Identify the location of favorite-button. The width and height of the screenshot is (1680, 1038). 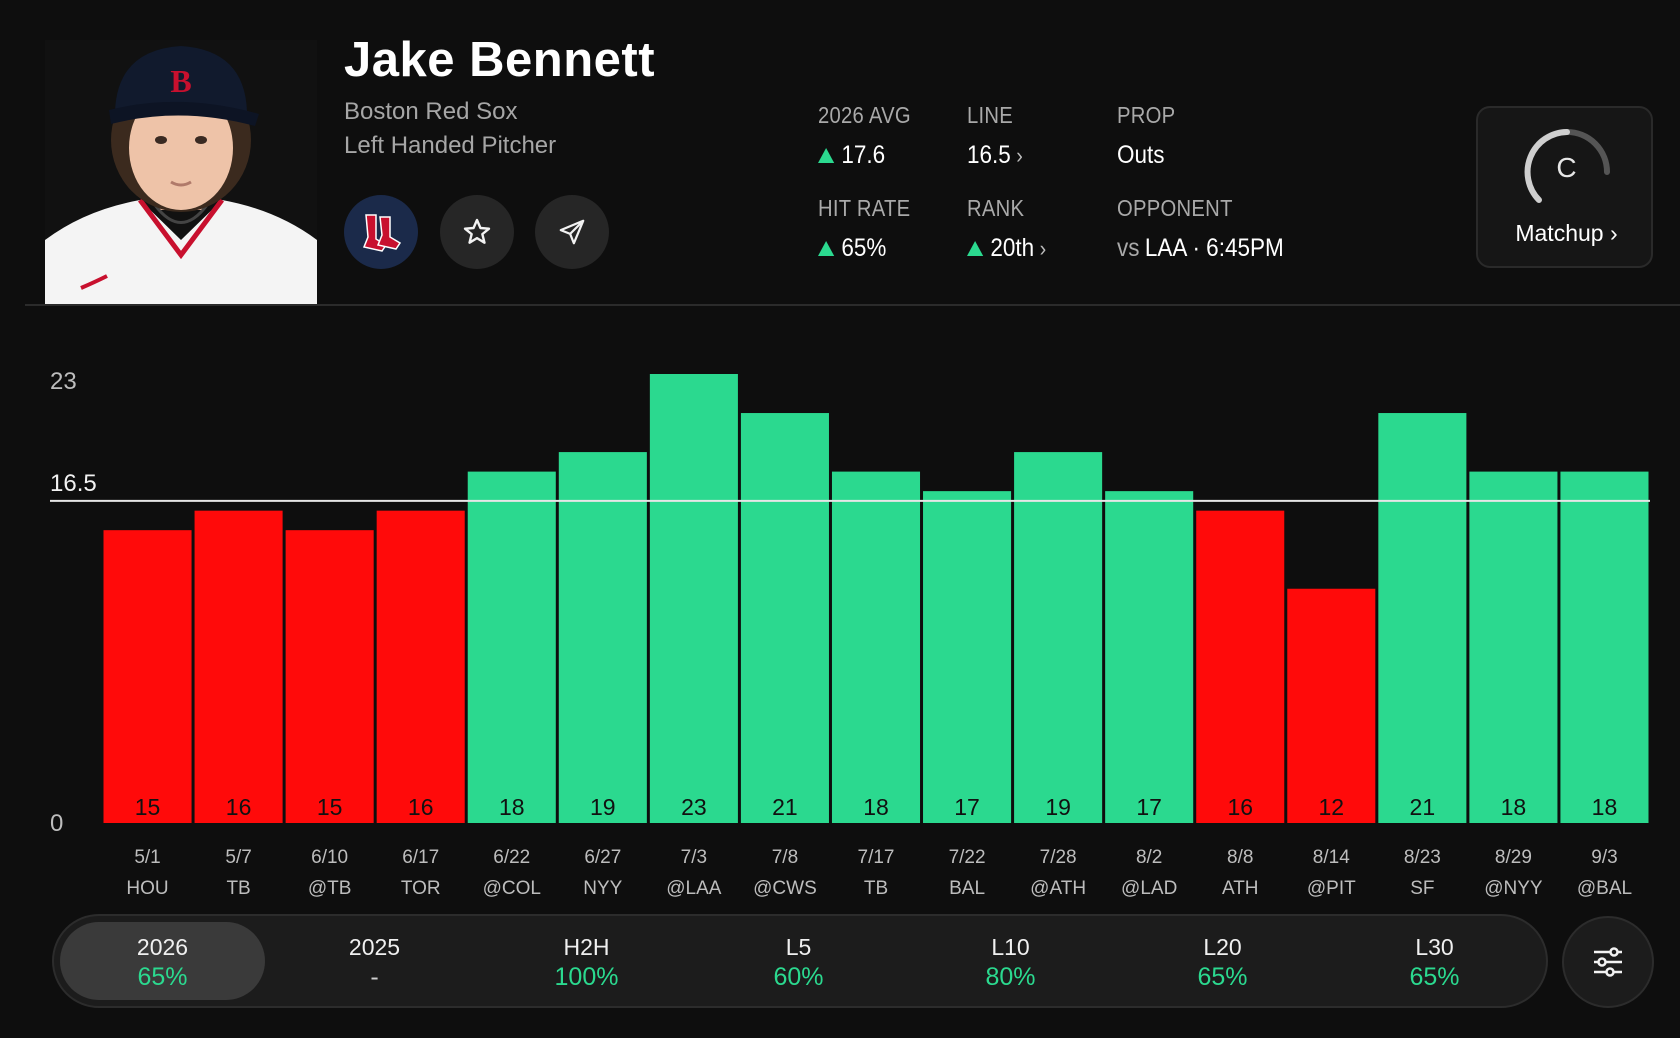
(477, 232).